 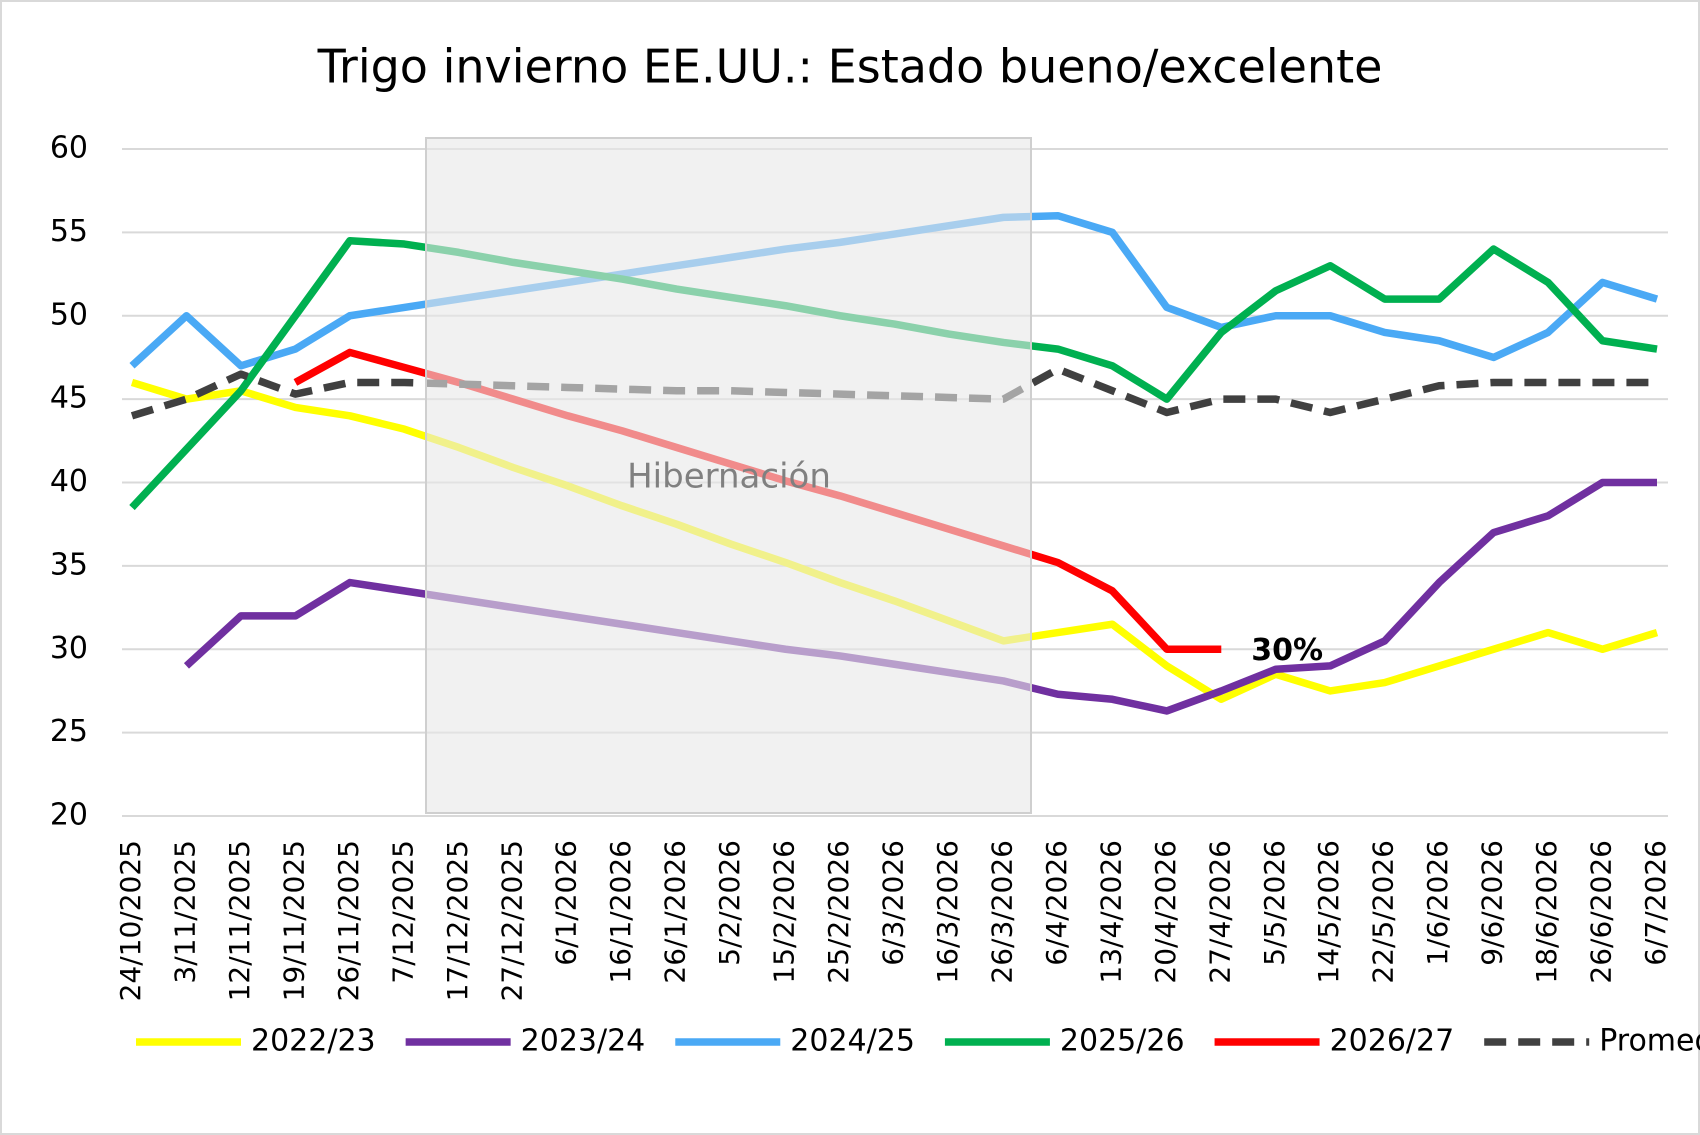 What do you see at coordinates (1219, 912) in the screenshot?
I see `x-tick-label: 27/4/2026` at bounding box center [1219, 912].